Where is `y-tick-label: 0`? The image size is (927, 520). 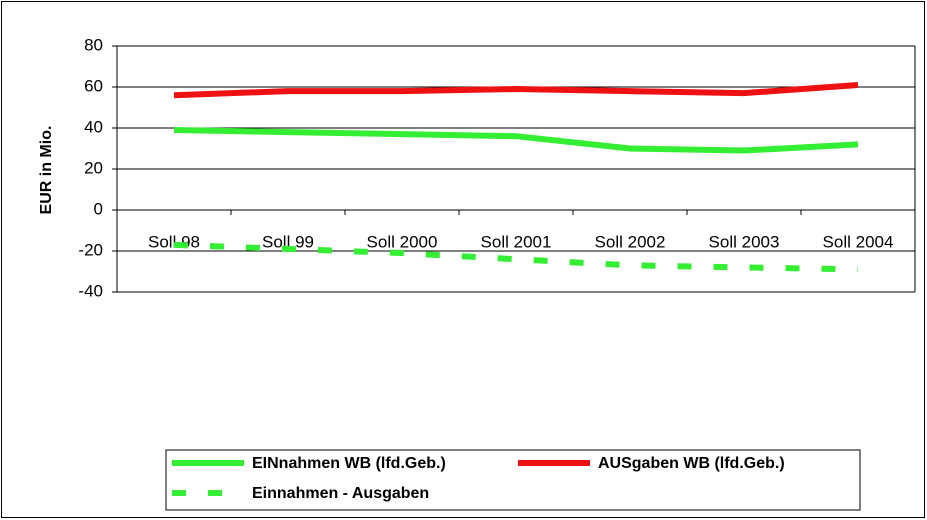
y-tick-label: 0 is located at coordinates (98, 208).